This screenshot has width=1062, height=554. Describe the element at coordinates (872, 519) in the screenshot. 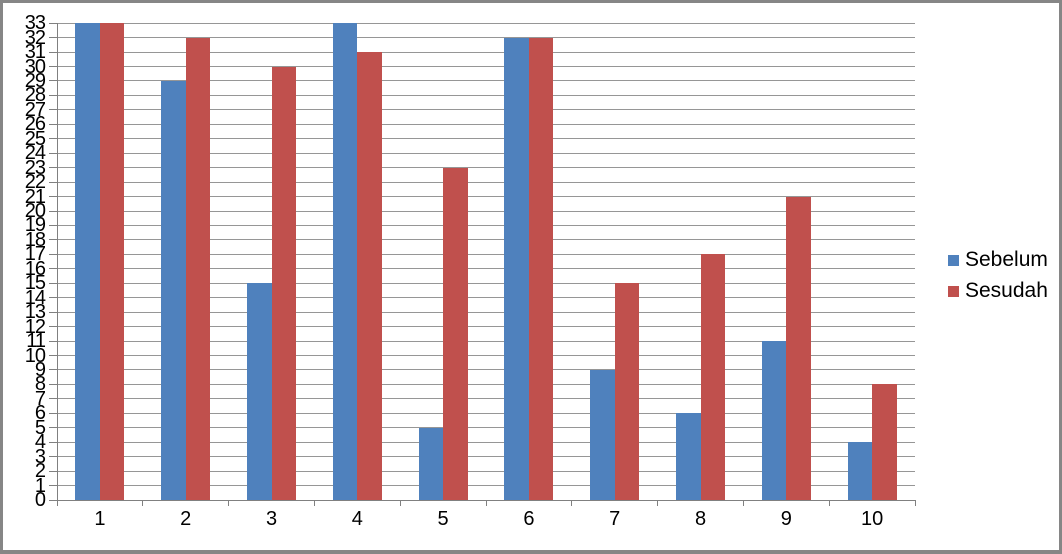

I see `x-axis-label: 10` at that location.